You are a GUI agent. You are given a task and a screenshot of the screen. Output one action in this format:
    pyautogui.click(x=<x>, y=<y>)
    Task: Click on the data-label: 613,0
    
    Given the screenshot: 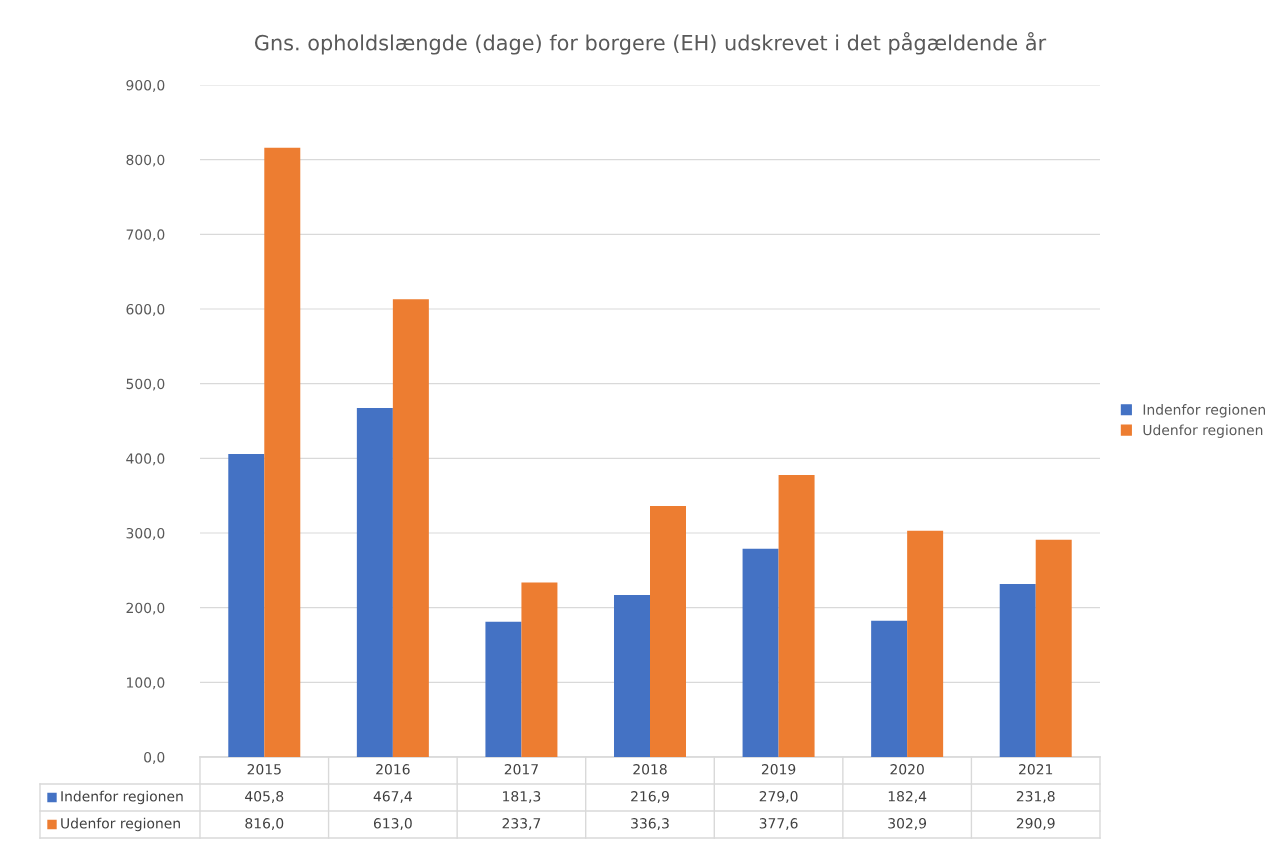 What is the action you would take?
    pyautogui.click(x=392, y=824)
    